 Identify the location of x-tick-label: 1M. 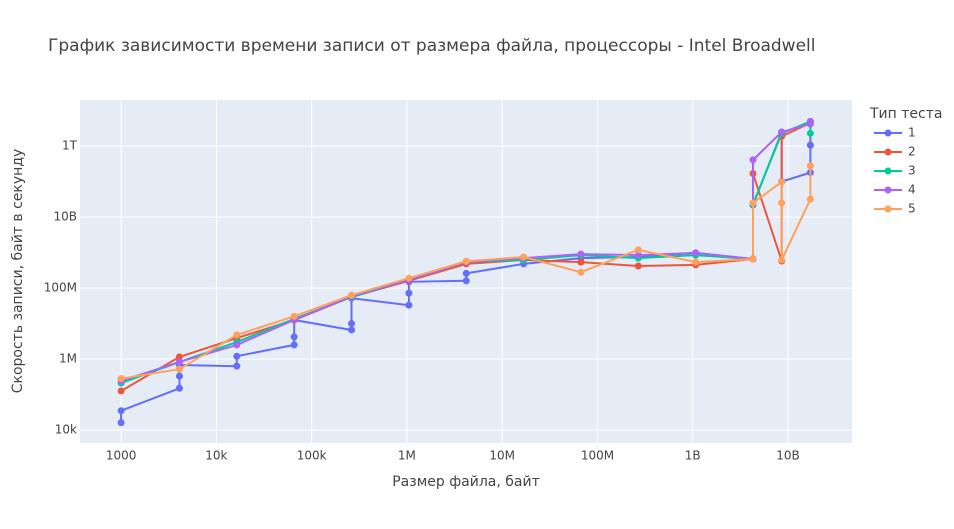
(407, 456).